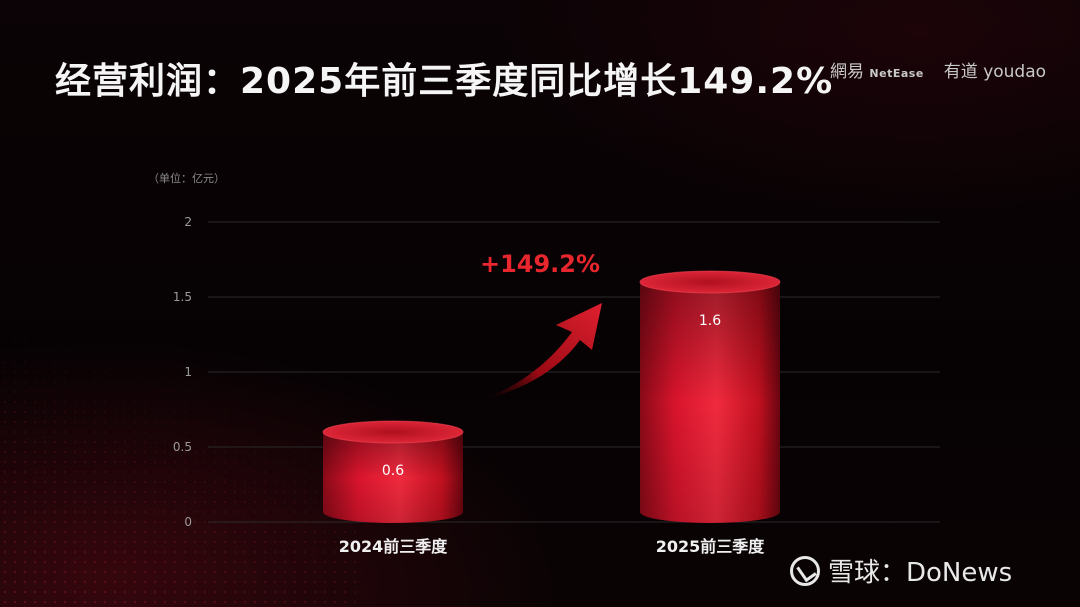 The image size is (1080, 607). Describe the element at coordinates (444, 81) in the screenshot. I see `page-title: 经营利润：2025年前三季度同比增长149.2%` at that location.